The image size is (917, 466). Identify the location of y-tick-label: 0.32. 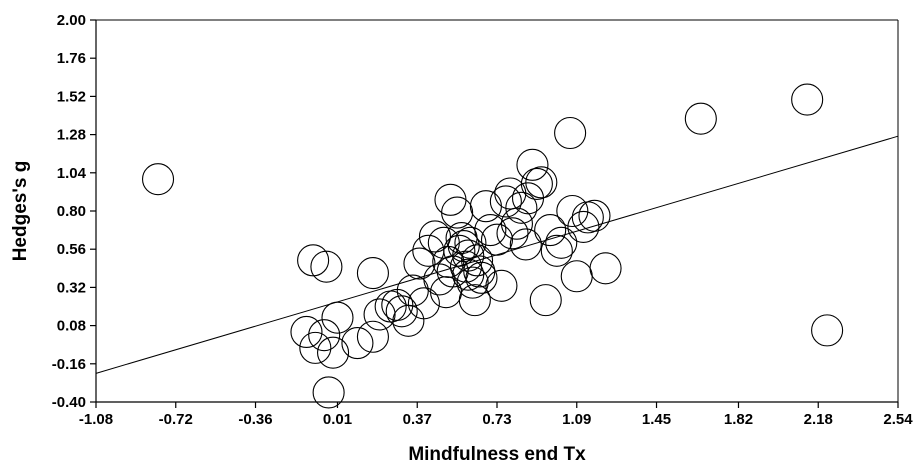
(71, 287).